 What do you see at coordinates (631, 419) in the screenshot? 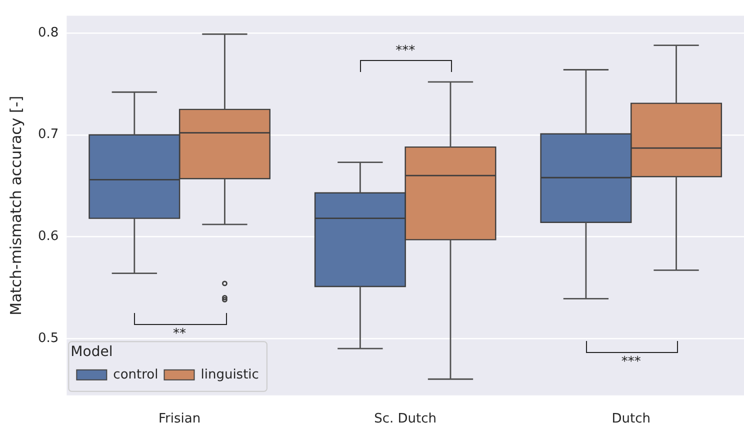
I see `x-tick-label: Dutch` at bounding box center [631, 419].